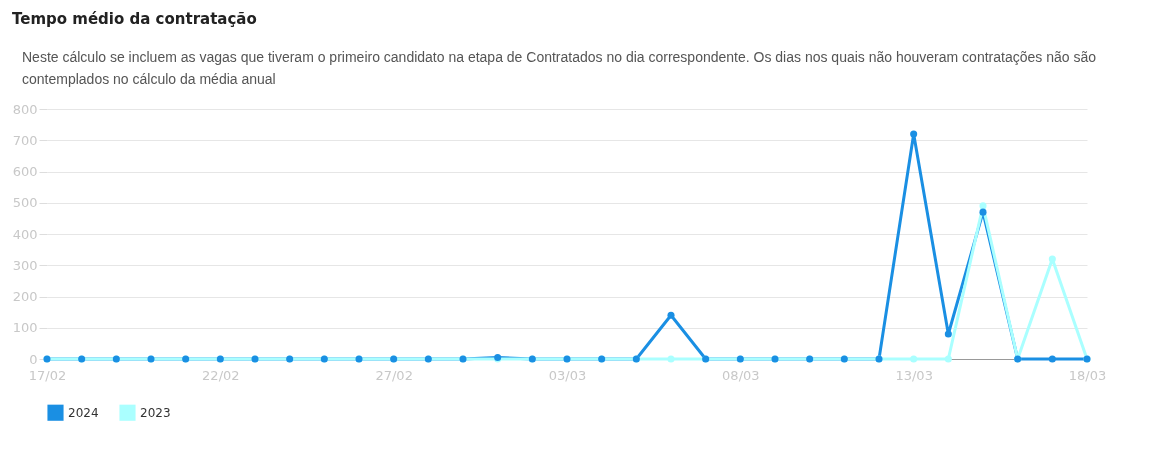 The image size is (1154, 453). What do you see at coordinates (83, 412) in the screenshot?
I see `legend-label: 2024` at bounding box center [83, 412].